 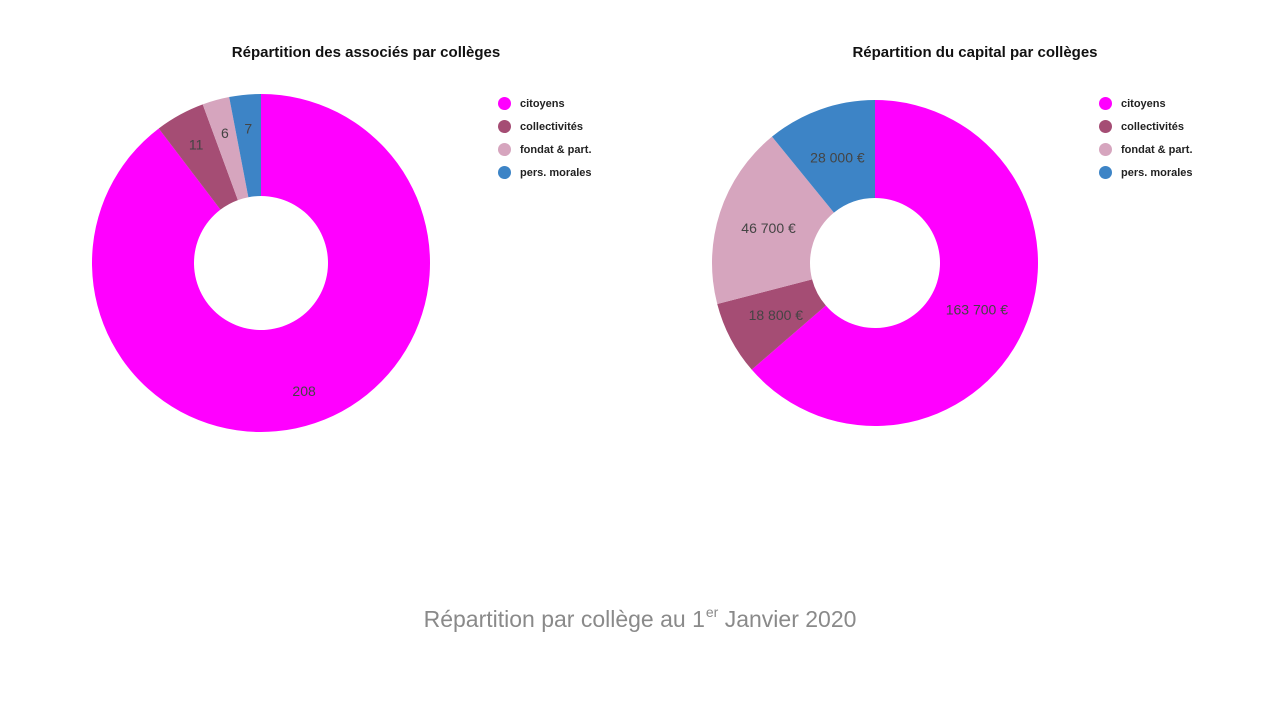 I want to click on data-label-capital-pers-morales: 28 000 €, so click(x=837, y=157).